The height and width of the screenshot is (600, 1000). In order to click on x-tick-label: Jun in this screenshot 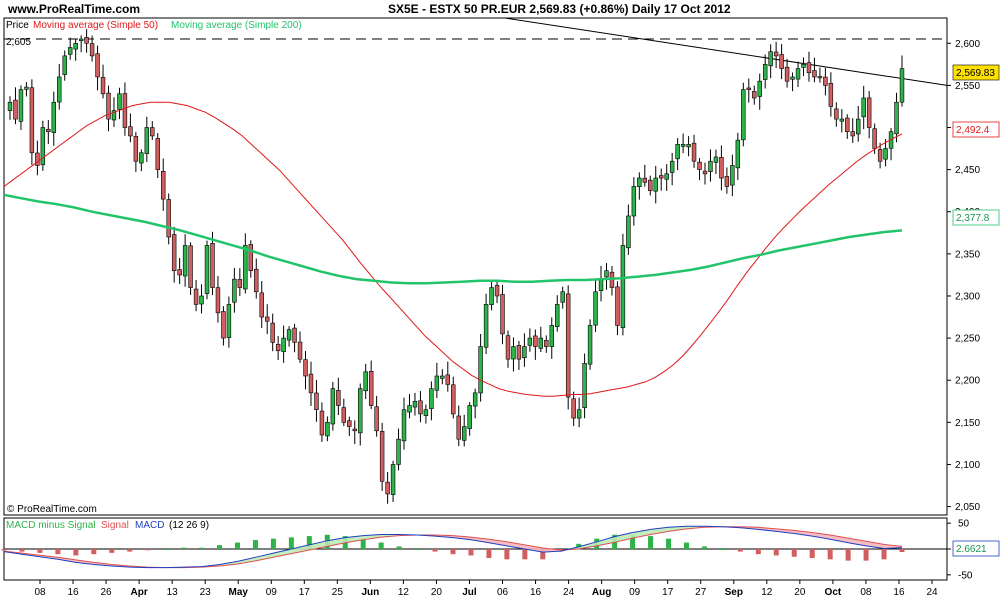, I will do `click(370, 592)`.